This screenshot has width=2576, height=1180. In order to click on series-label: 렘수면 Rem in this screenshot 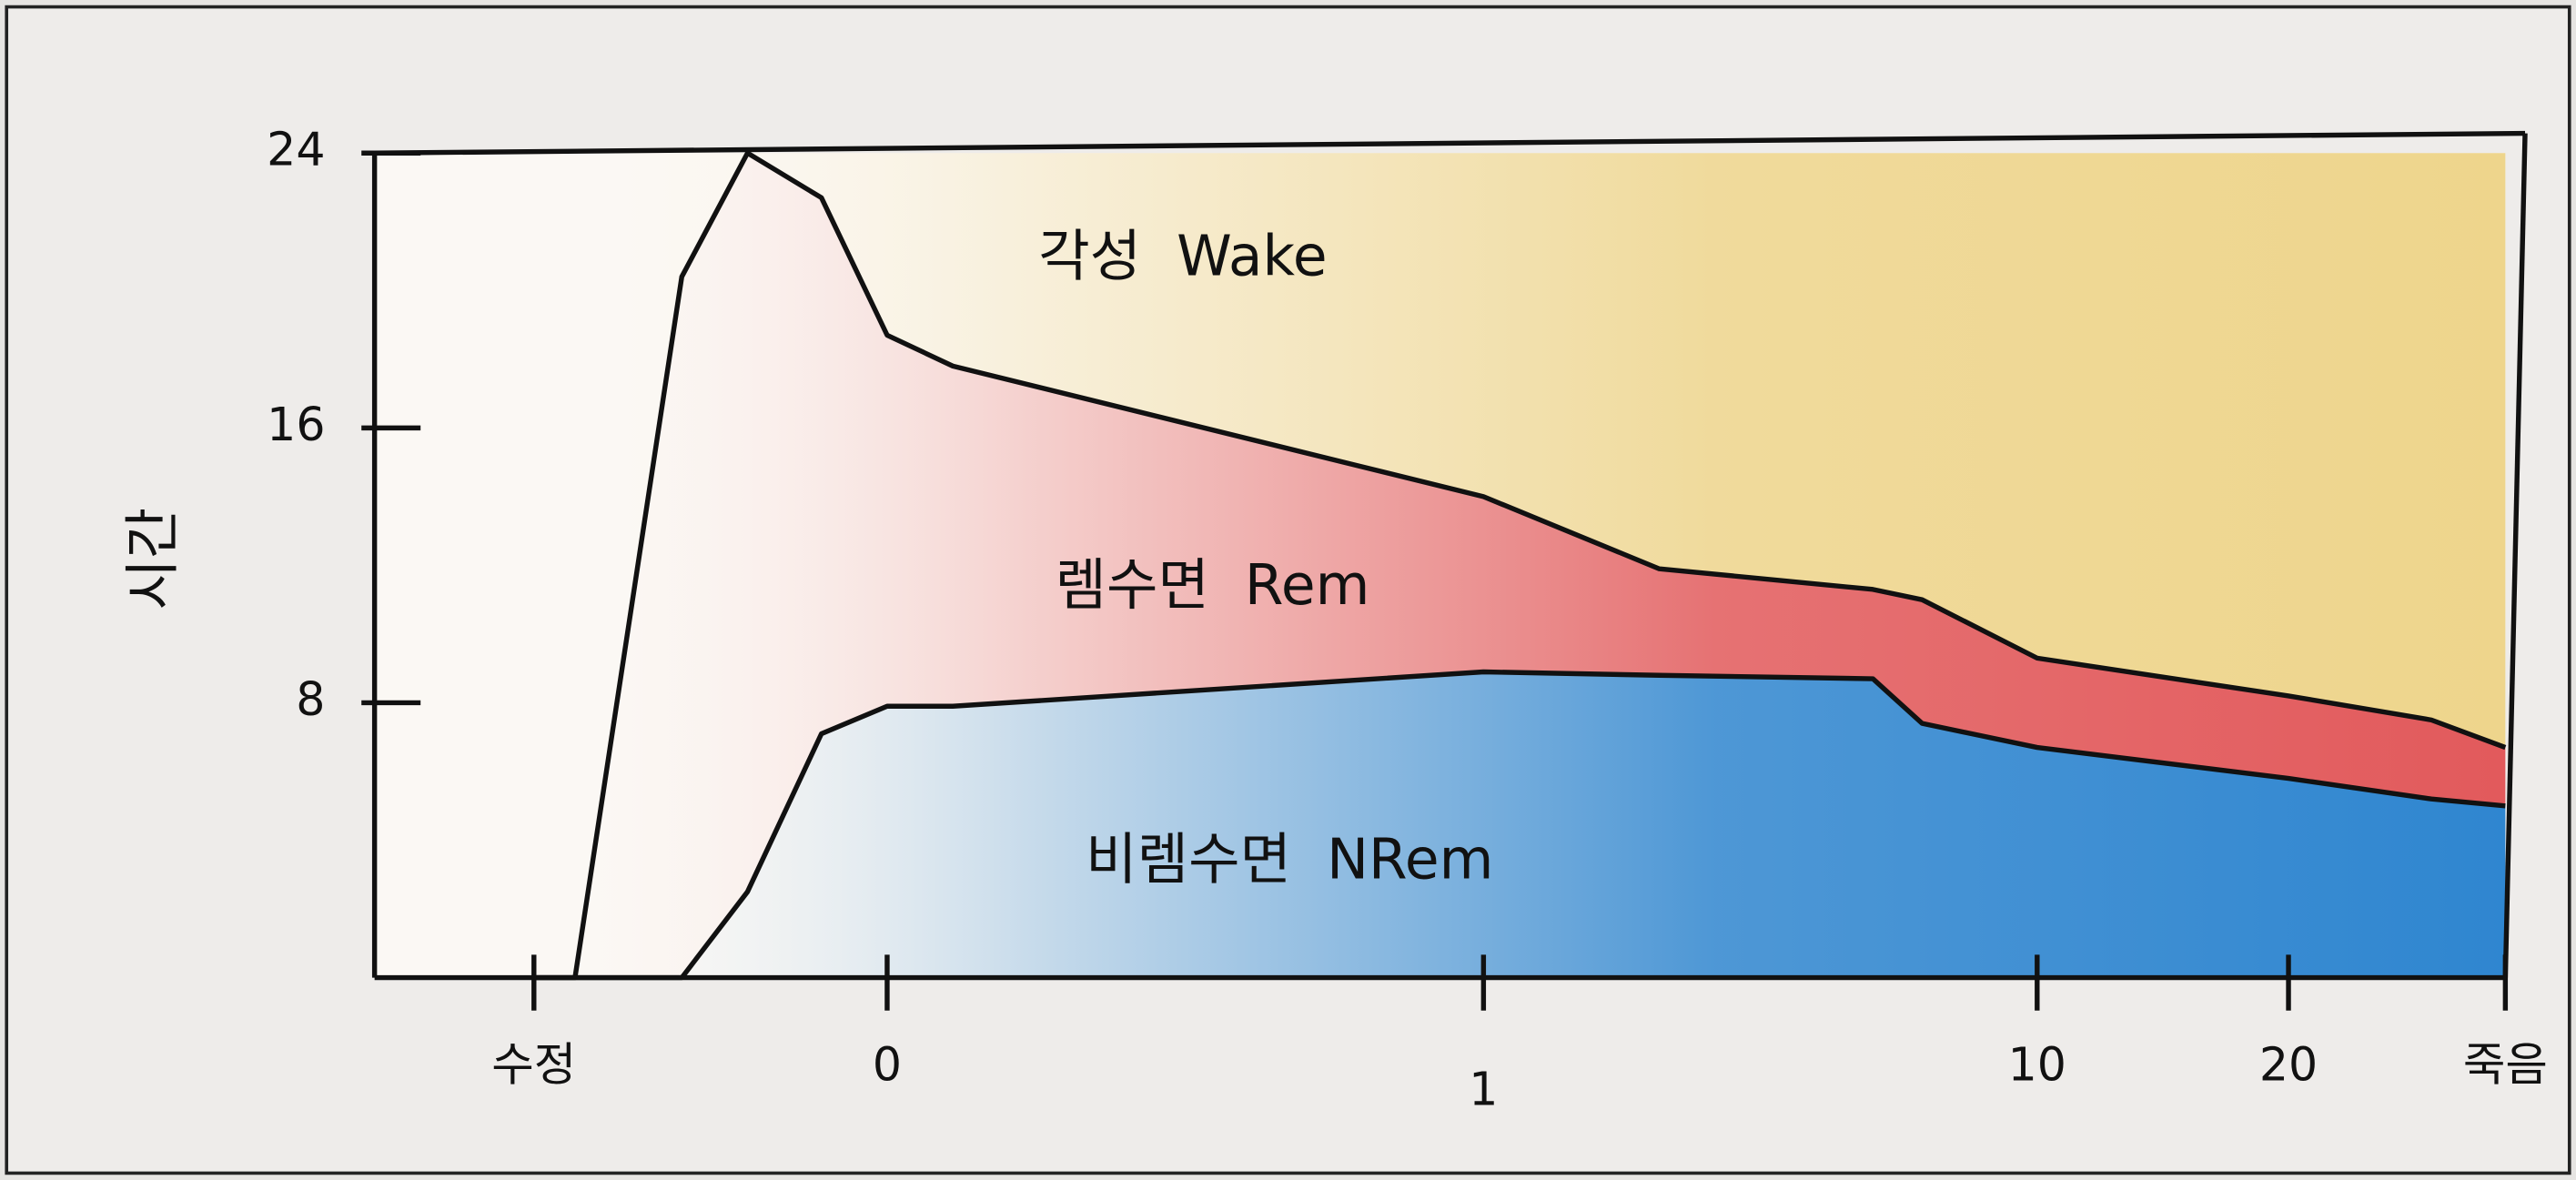, I will do `click(1213, 585)`.